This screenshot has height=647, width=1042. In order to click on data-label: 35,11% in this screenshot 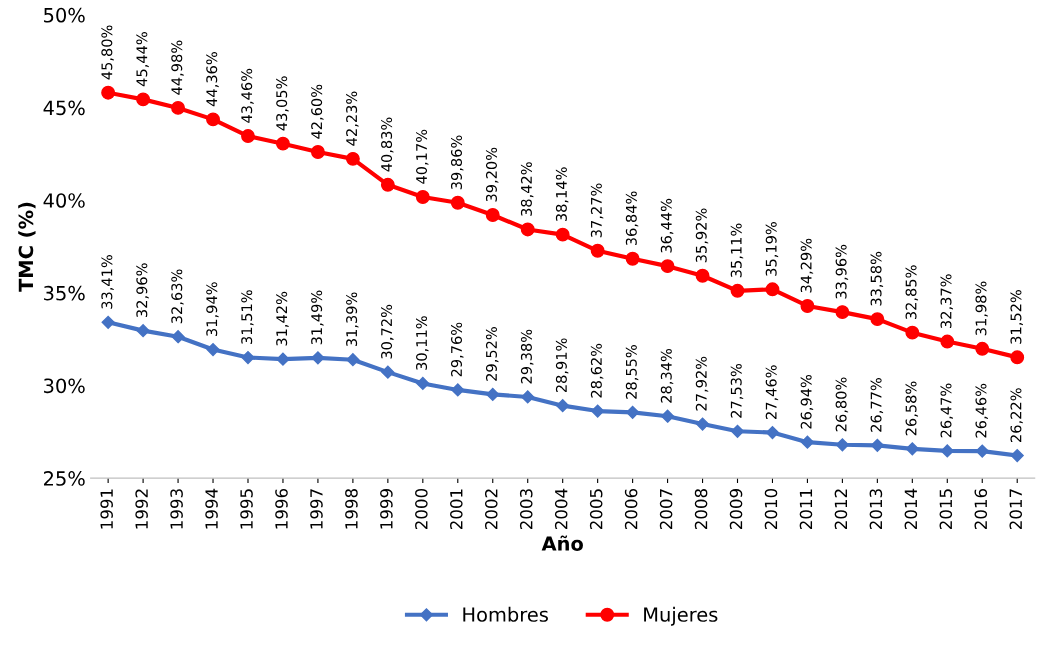, I will do `click(737, 250)`.